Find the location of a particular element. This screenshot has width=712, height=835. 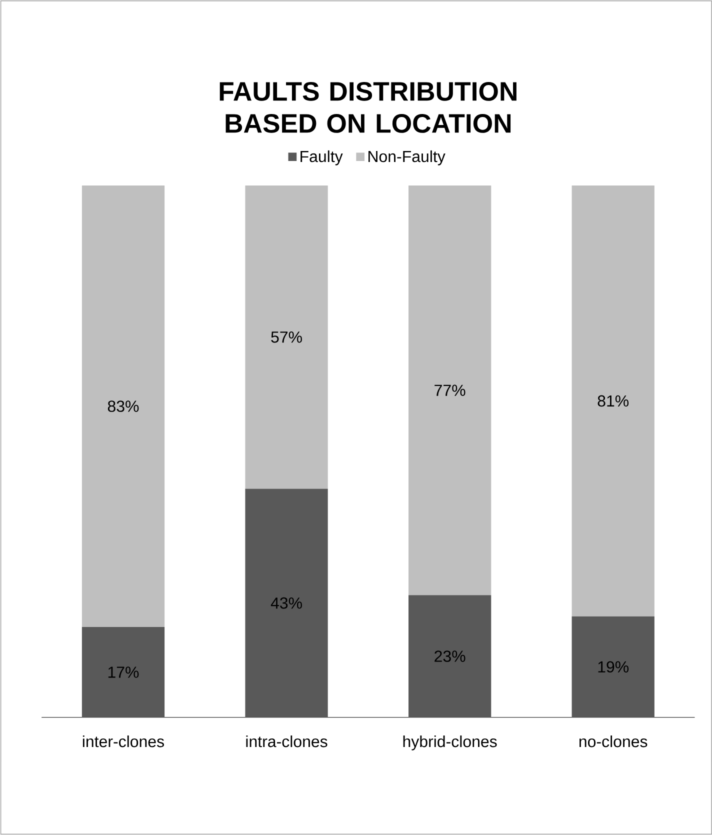

data-label: 43% is located at coordinates (286, 603).